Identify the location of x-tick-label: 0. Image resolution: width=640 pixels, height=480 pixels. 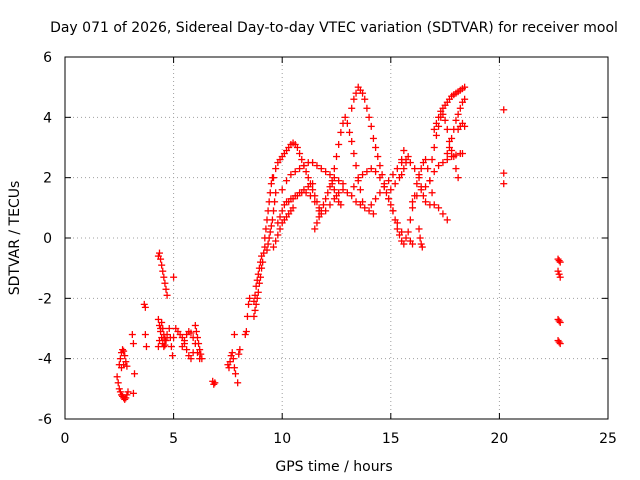
(65, 439).